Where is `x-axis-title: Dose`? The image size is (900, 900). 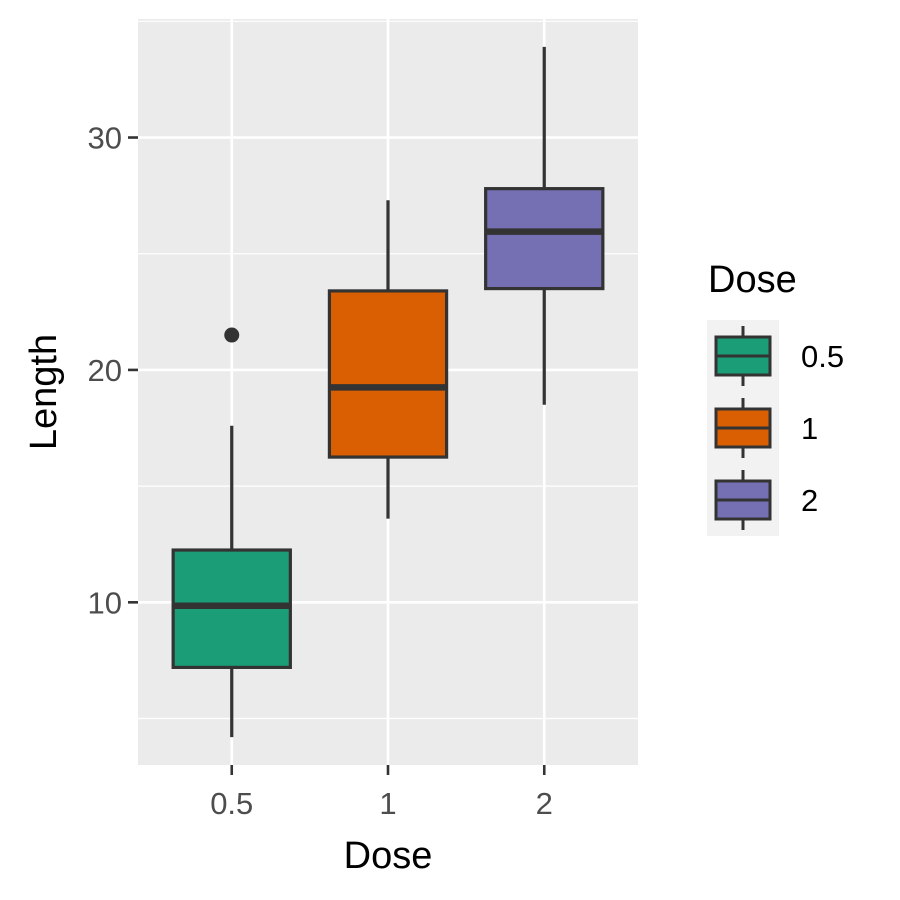 x-axis-title: Dose is located at coordinates (388, 856).